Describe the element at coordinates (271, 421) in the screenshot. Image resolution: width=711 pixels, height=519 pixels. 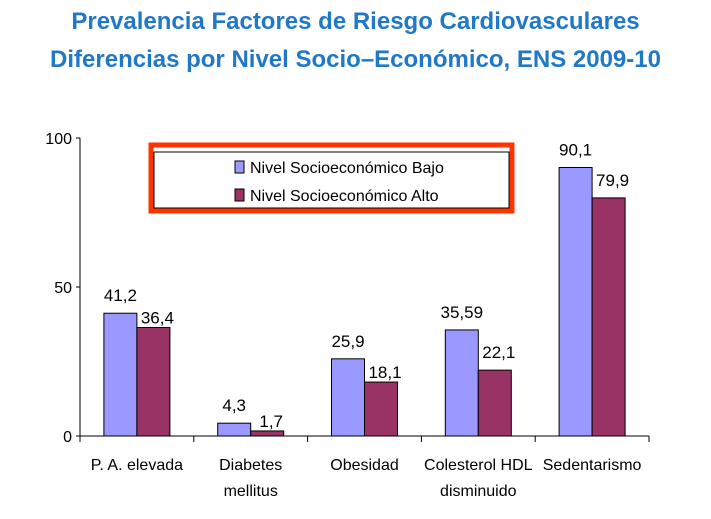
I see `data-label: 1,7` at that location.